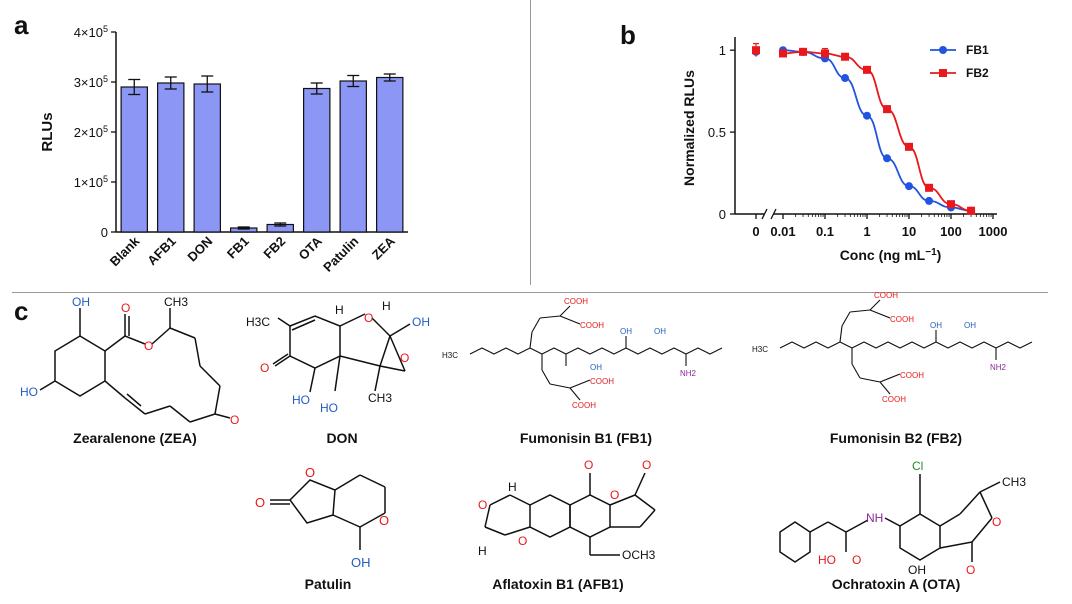 This screenshot has height=604, width=1072. What do you see at coordinates (199, 249) in the screenshot?
I see `x-tick-label-don: DON` at bounding box center [199, 249].